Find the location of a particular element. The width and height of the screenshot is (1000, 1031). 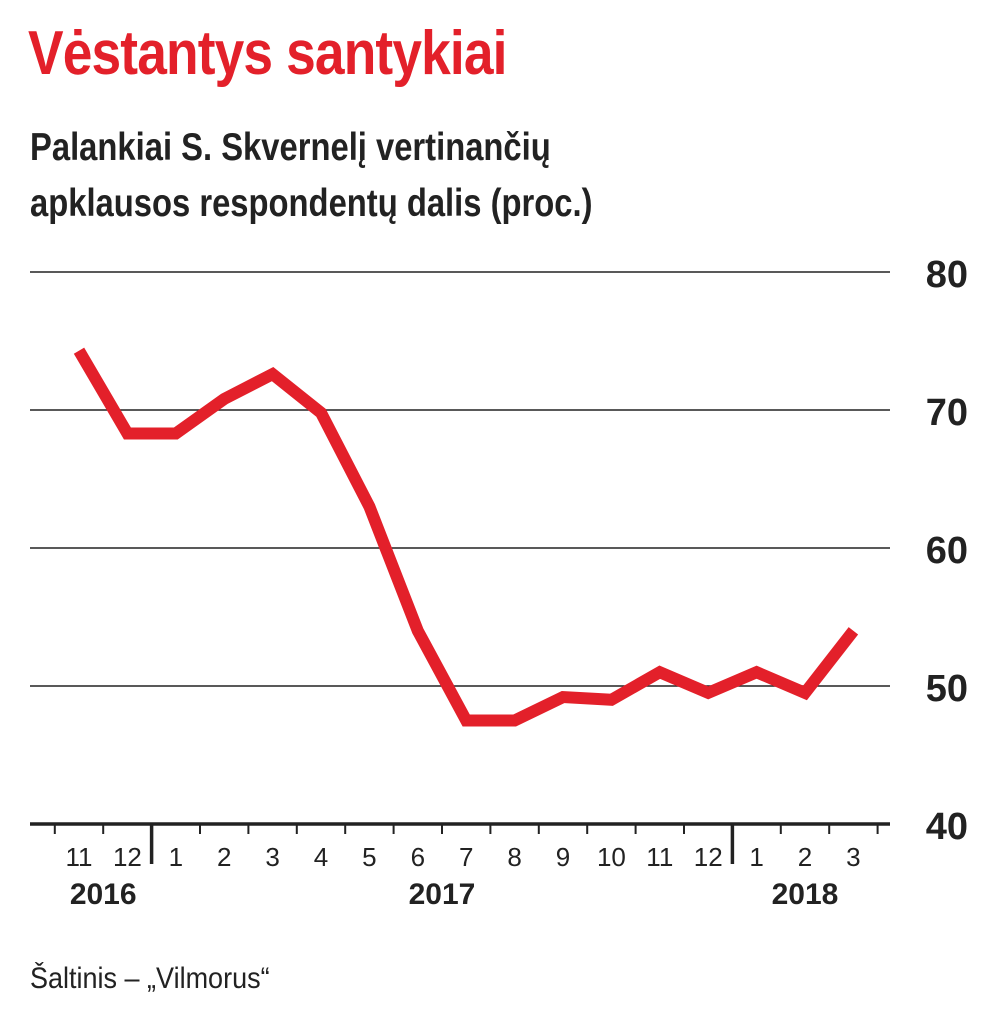

chart-title: Vėstantys santykiai is located at coordinates (267, 53).